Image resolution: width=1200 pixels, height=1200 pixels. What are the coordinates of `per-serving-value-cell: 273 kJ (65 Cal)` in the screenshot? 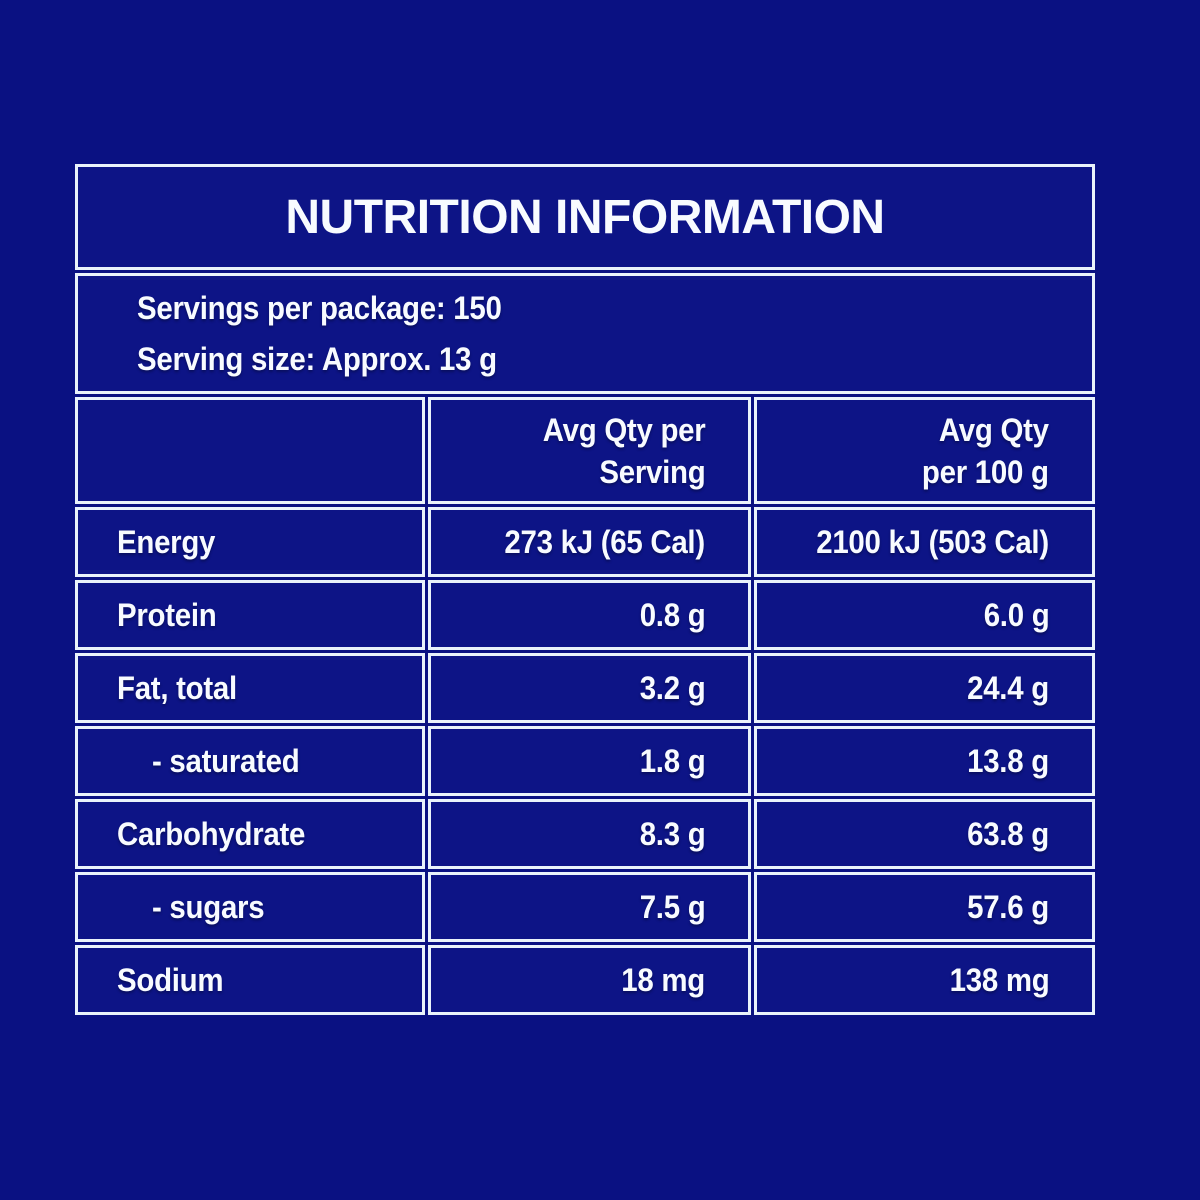 It's located at (589, 542).